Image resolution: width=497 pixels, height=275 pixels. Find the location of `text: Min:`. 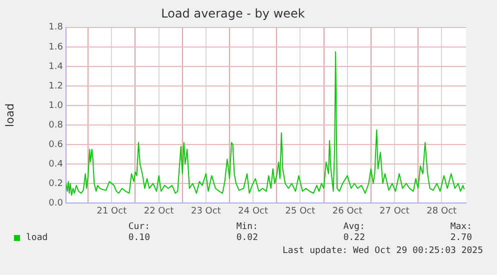

text: Min: is located at coordinates (247, 227).